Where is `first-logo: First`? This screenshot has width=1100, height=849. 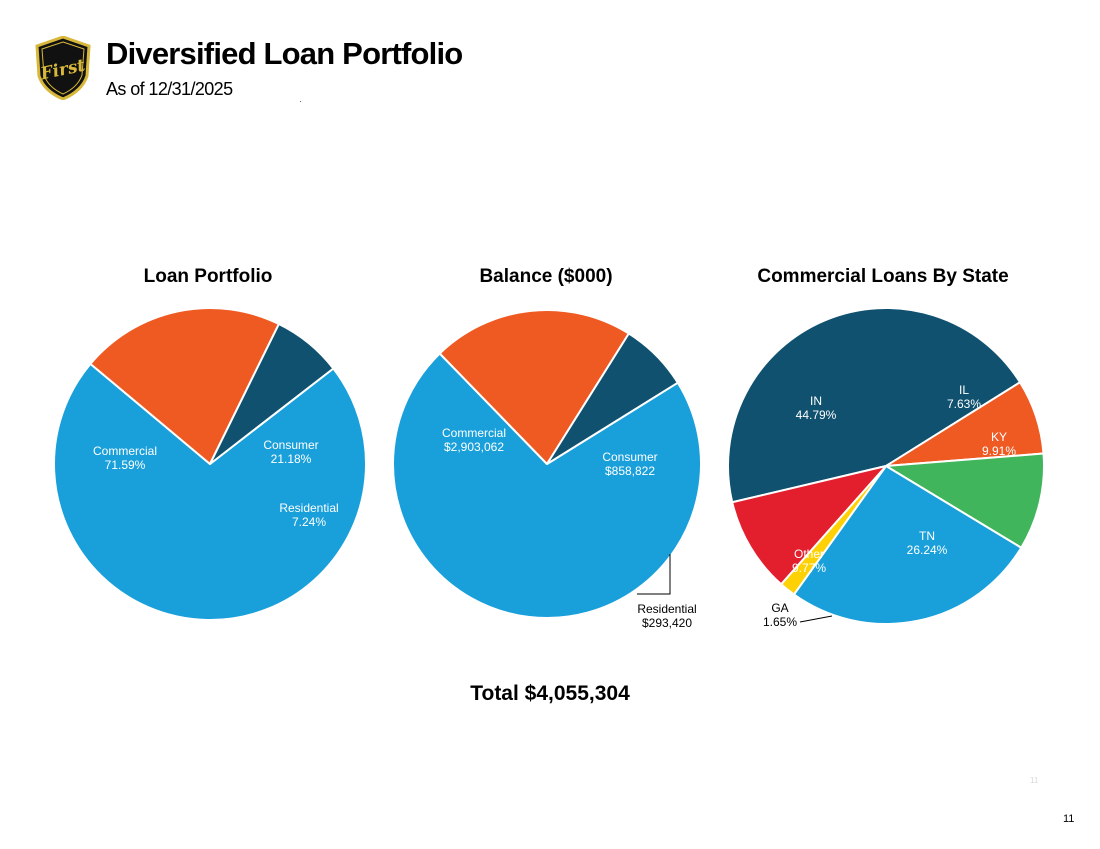
first-logo: First is located at coordinates (63, 68).